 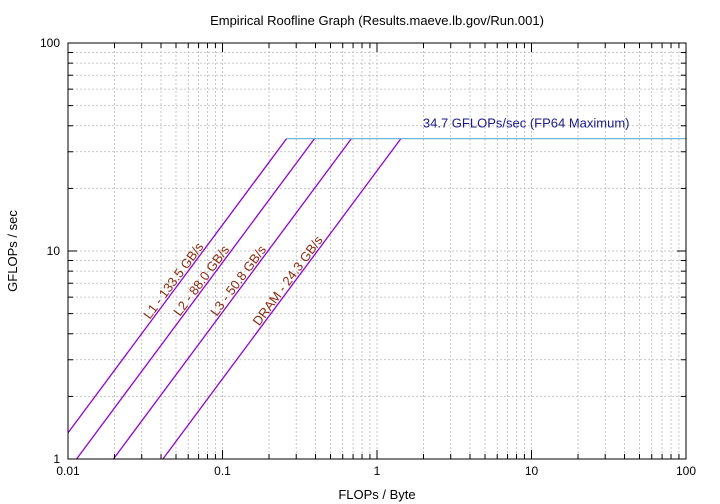 What do you see at coordinates (526, 123) in the screenshot?
I see `peak-label: 34.7 GFLOPs/sec (FP64 Maximum)` at bounding box center [526, 123].